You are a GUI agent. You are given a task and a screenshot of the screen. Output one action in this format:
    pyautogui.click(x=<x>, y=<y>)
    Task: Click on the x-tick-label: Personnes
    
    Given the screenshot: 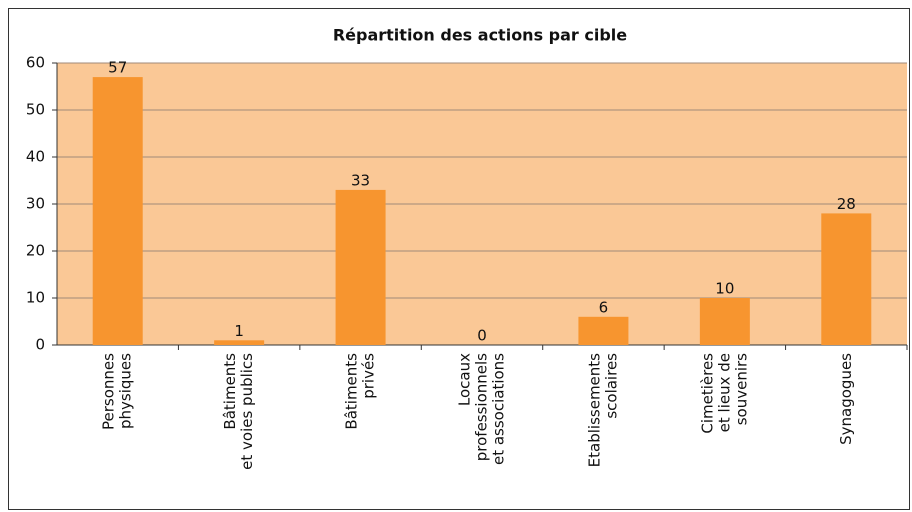 What is the action you would take?
    pyautogui.click(x=109, y=391)
    